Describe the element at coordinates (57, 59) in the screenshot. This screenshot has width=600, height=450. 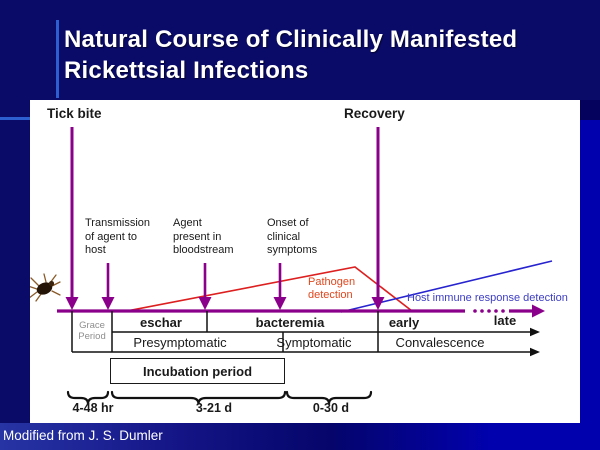
I see `title-accent-line` at that location.